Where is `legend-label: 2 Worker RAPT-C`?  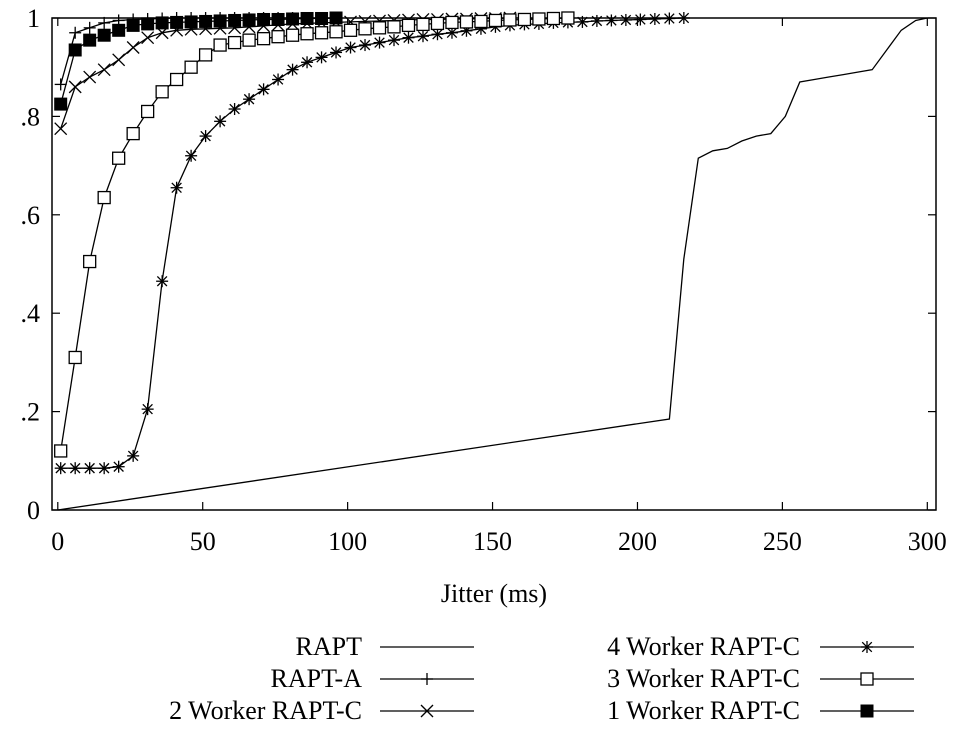
legend-label: 2 Worker RAPT-C is located at coordinates (265, 710).